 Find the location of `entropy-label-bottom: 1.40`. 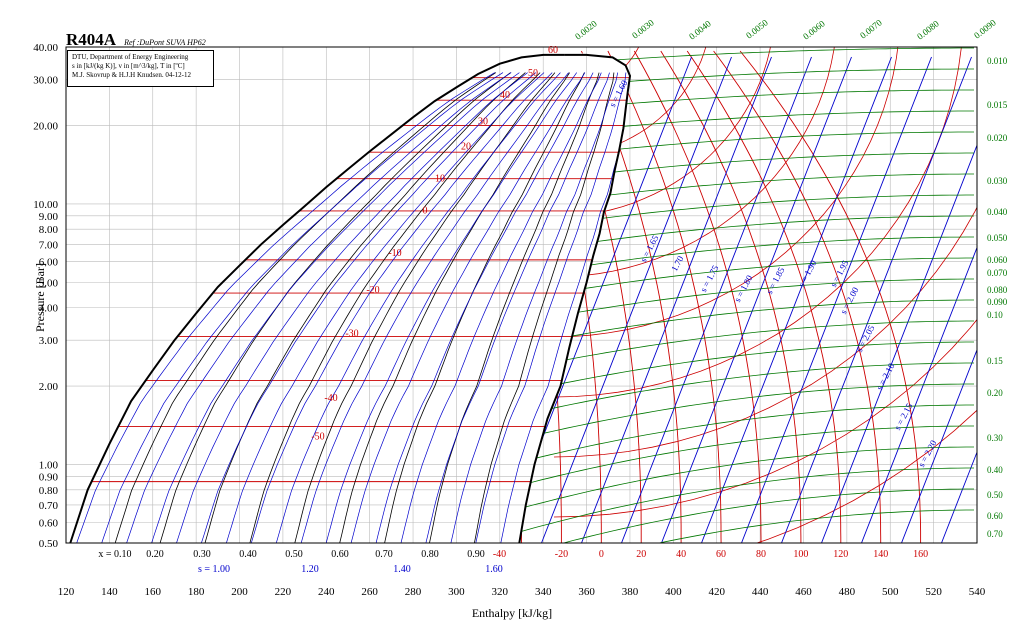

entropy-label-bottom: 1.40 is located at coordinates (402, 569).